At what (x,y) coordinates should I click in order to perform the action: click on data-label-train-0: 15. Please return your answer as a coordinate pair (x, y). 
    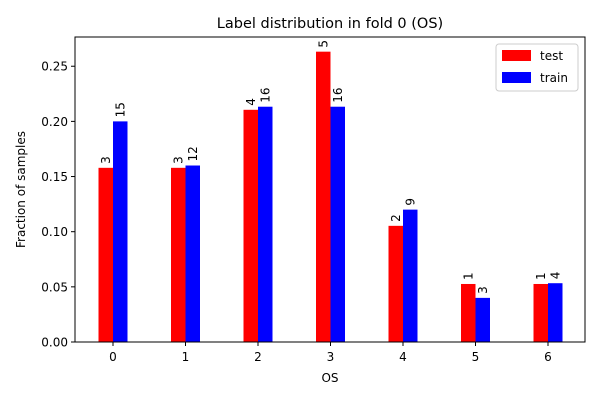
    Looking at the image, I should click on (120, 109).